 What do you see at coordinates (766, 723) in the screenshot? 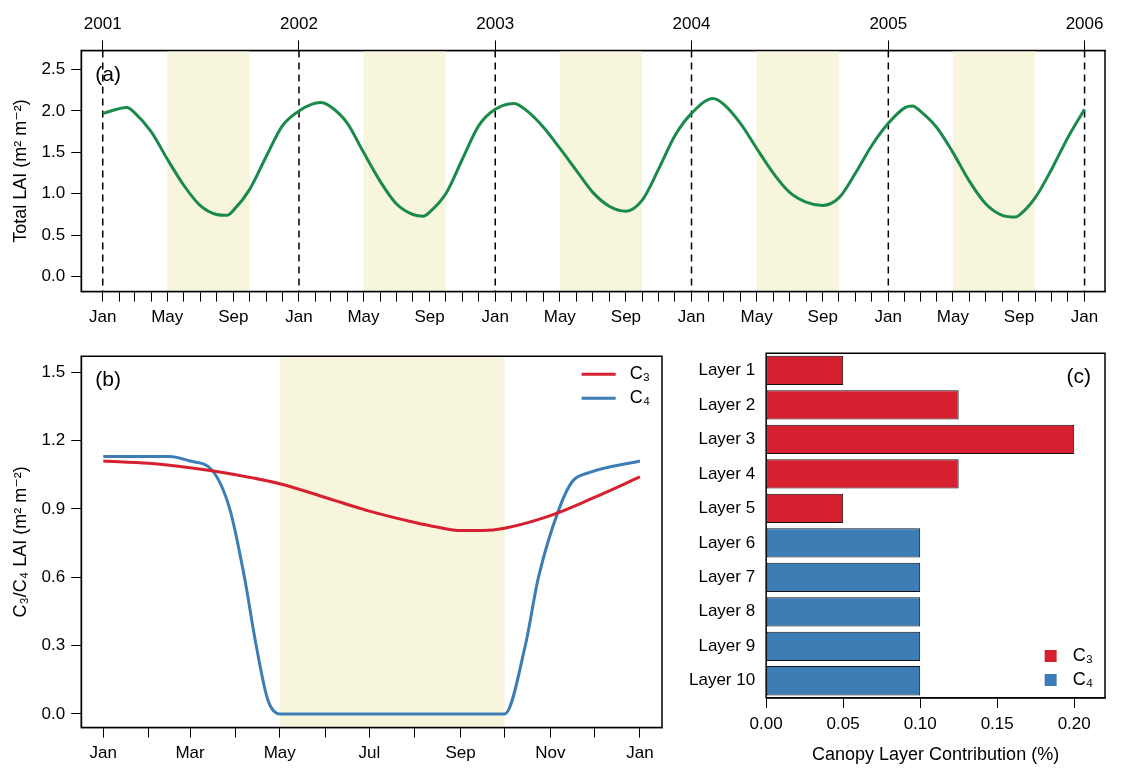
I see `x-tick-label: 0.00` at bounding box center [766, 723].